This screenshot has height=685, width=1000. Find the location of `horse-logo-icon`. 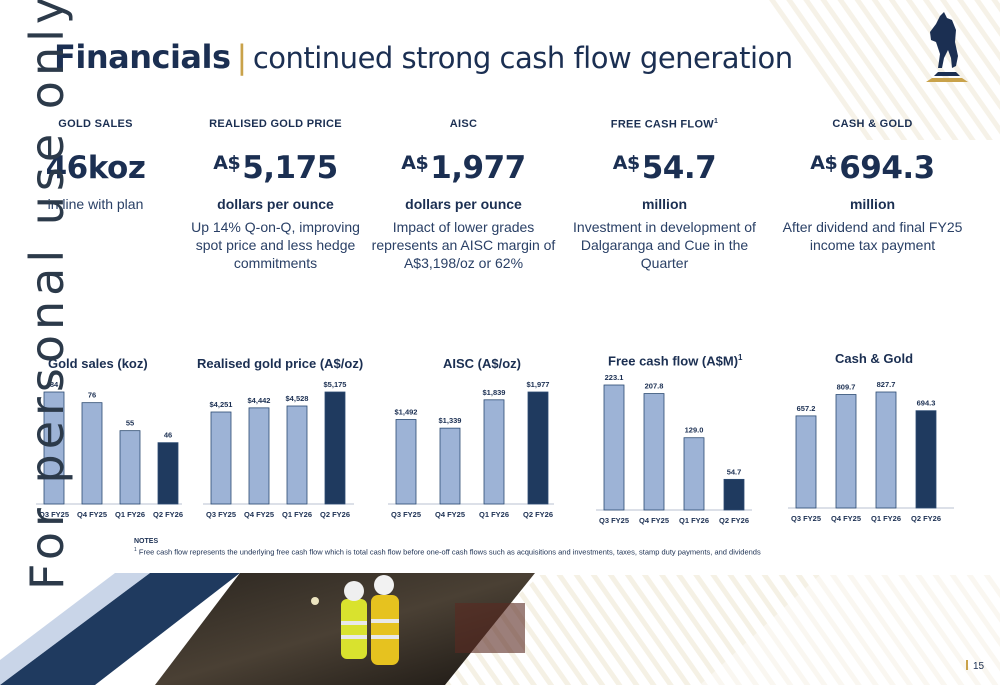

horse-logo-icon is located at coordinates (947, 47).